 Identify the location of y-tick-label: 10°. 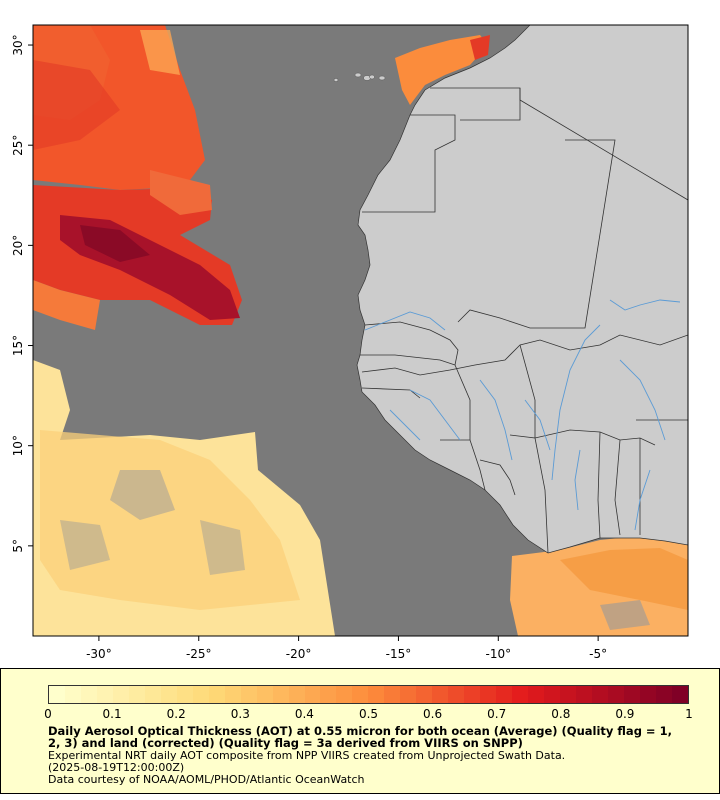
(18, 445).